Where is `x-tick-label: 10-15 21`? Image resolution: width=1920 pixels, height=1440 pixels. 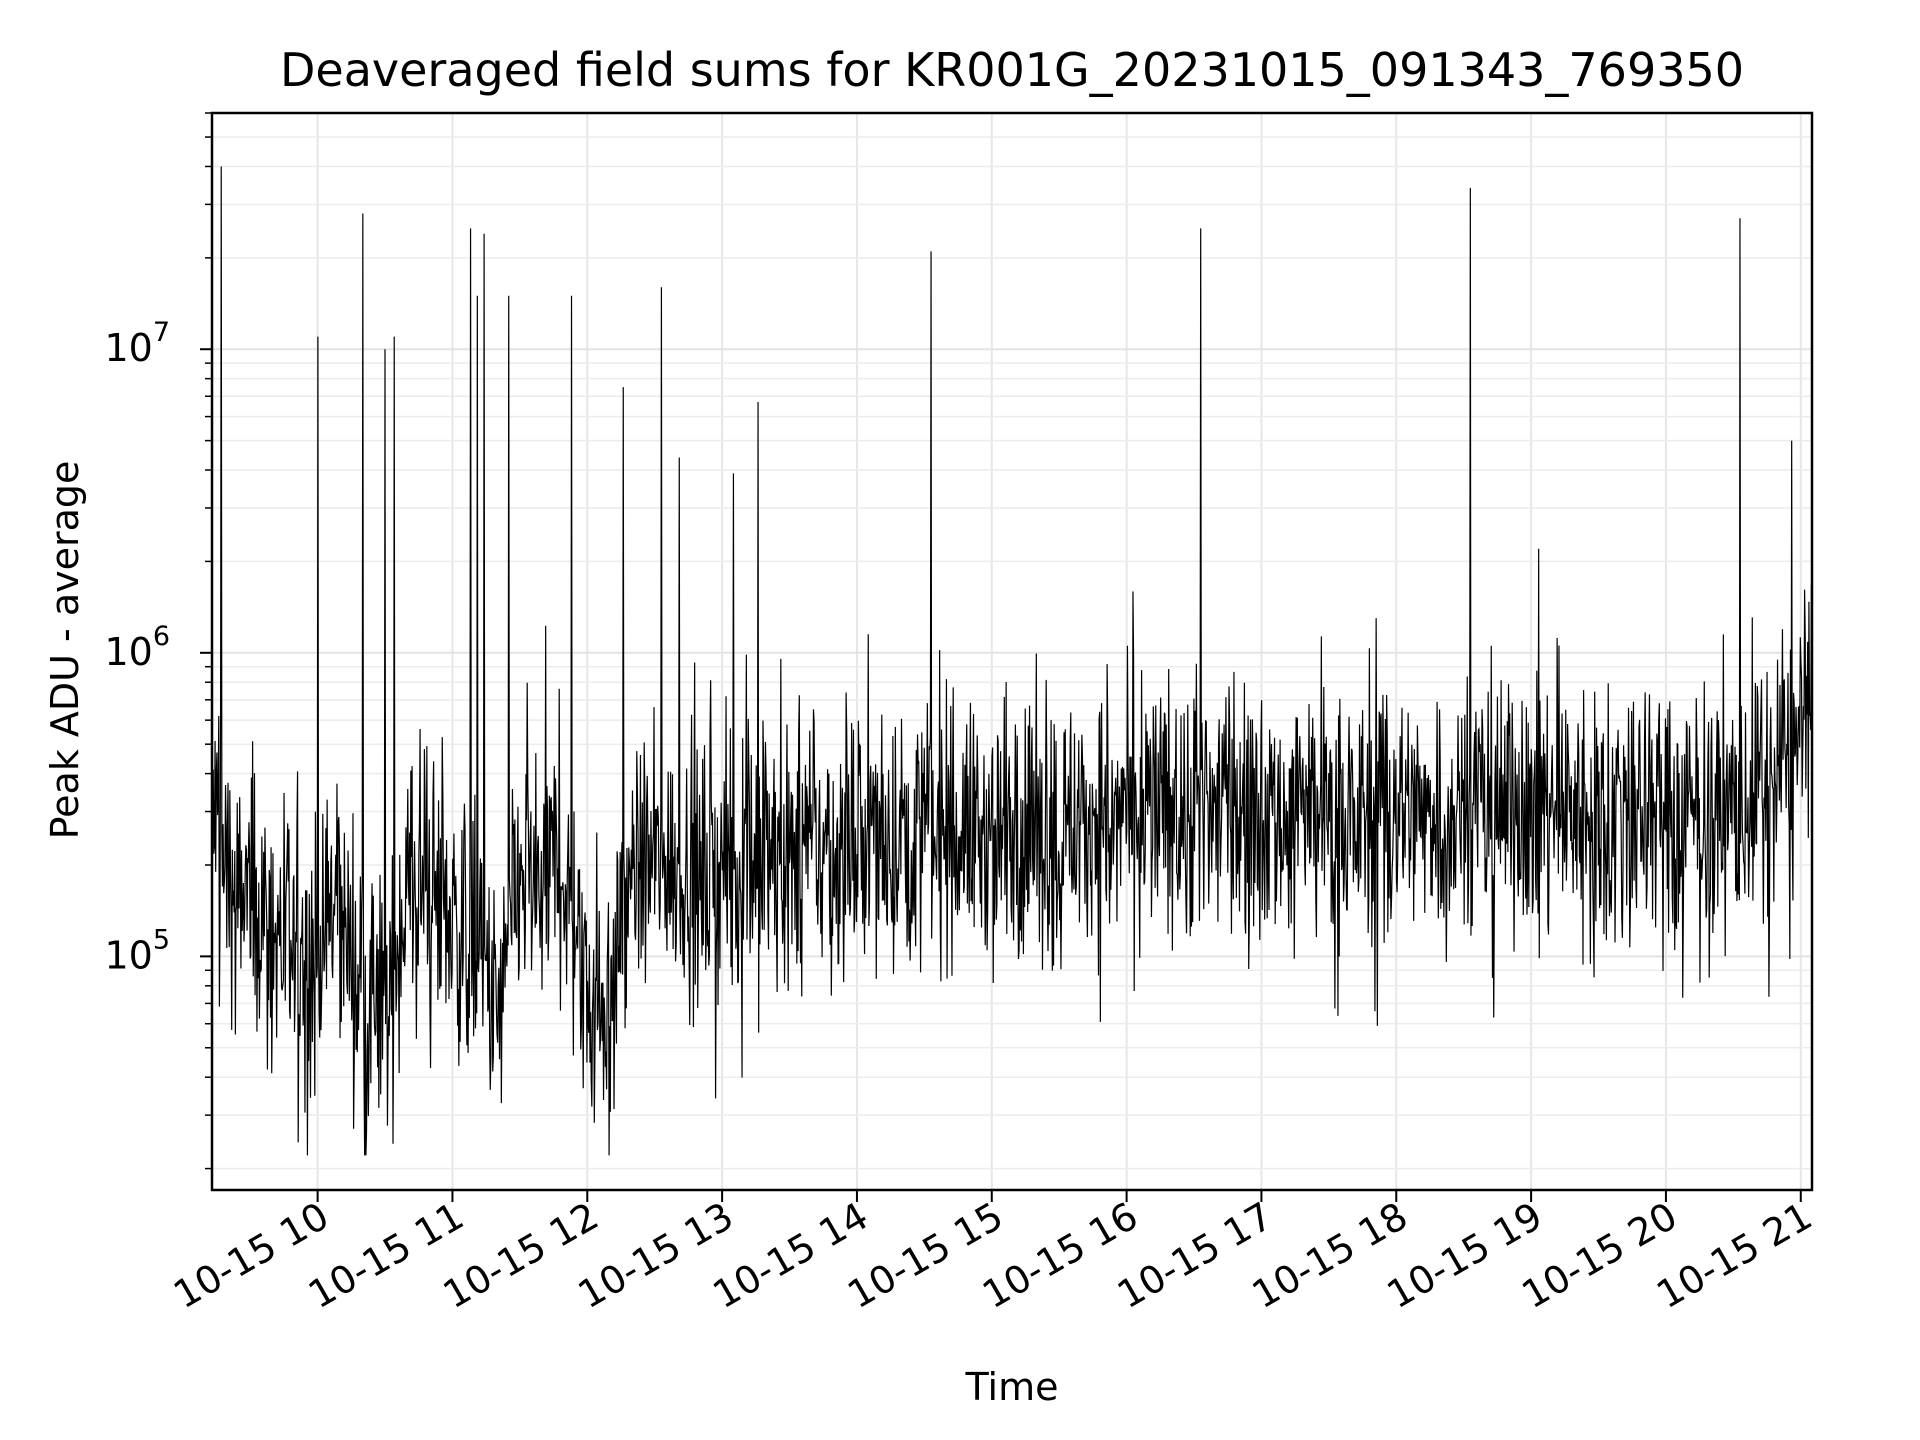 x-tick-label: 10-15 21 is located at coordinates (1734, 1256).